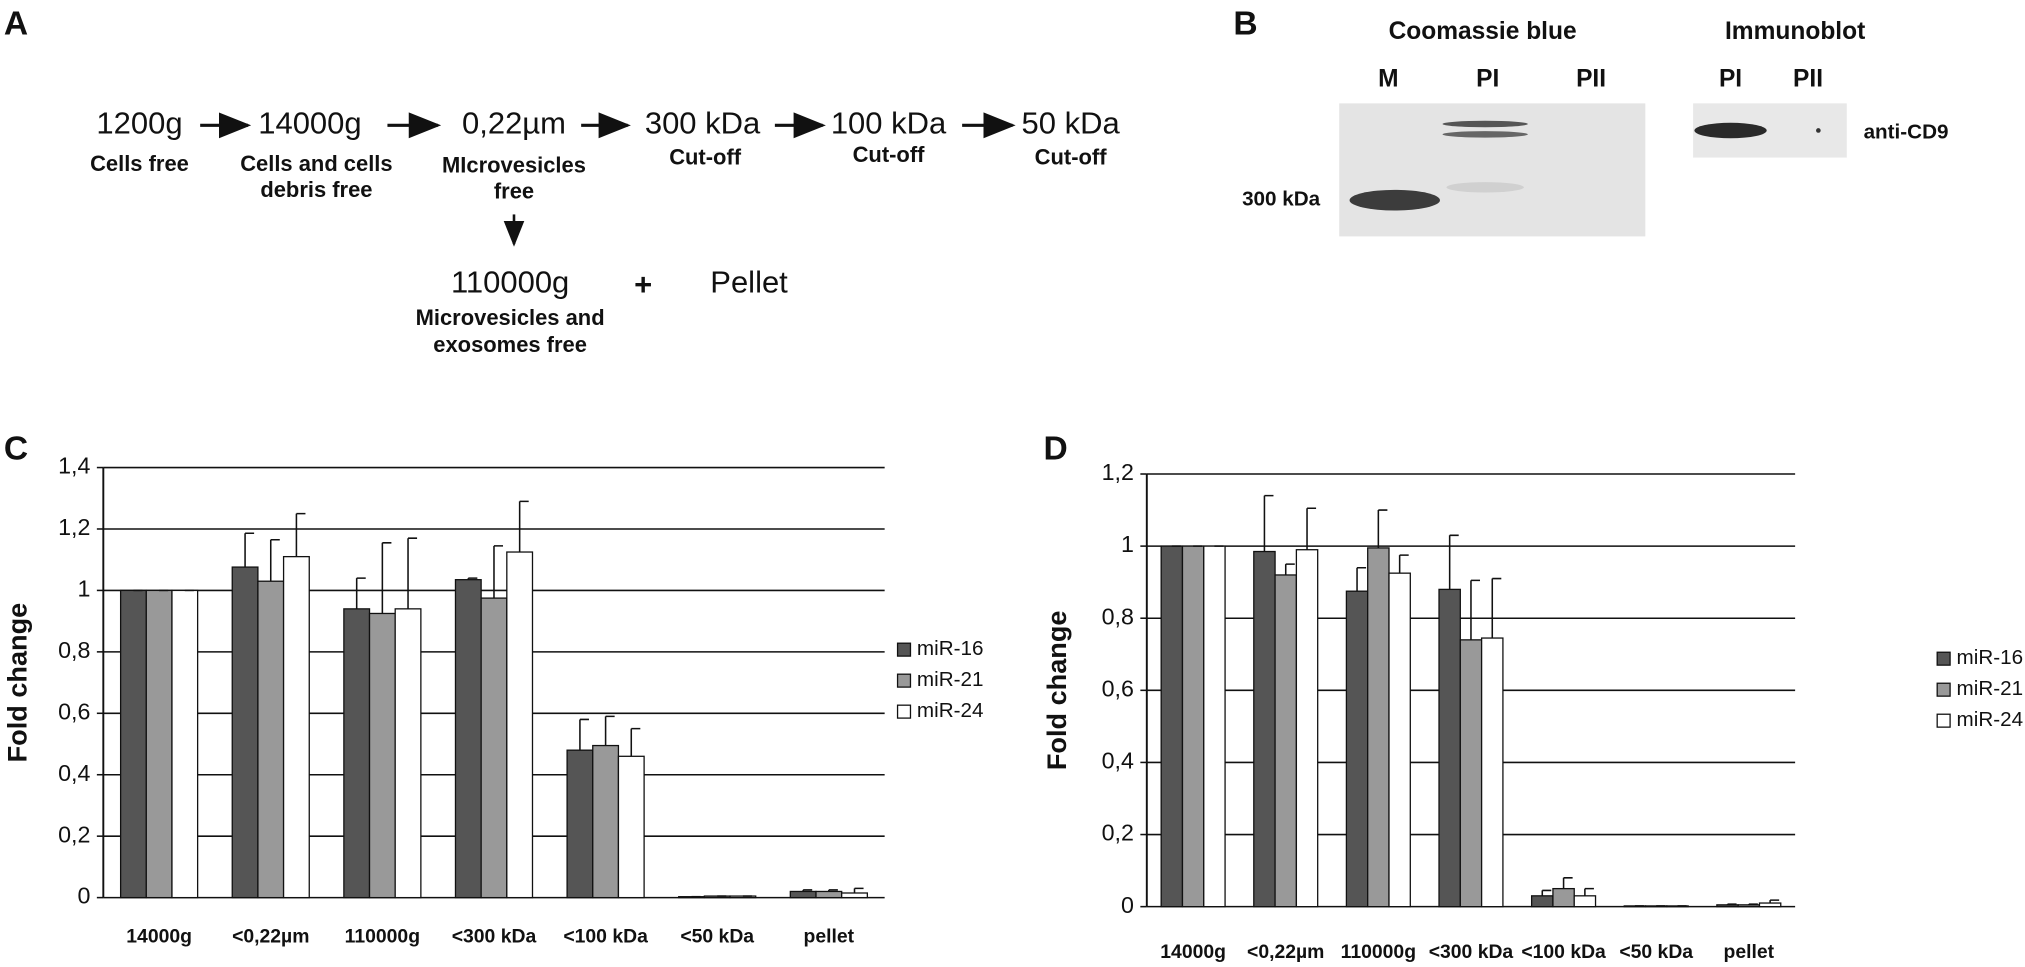  Describe the element at coordinates (608, 179) in the screenshot. I see `arrows` at that location.